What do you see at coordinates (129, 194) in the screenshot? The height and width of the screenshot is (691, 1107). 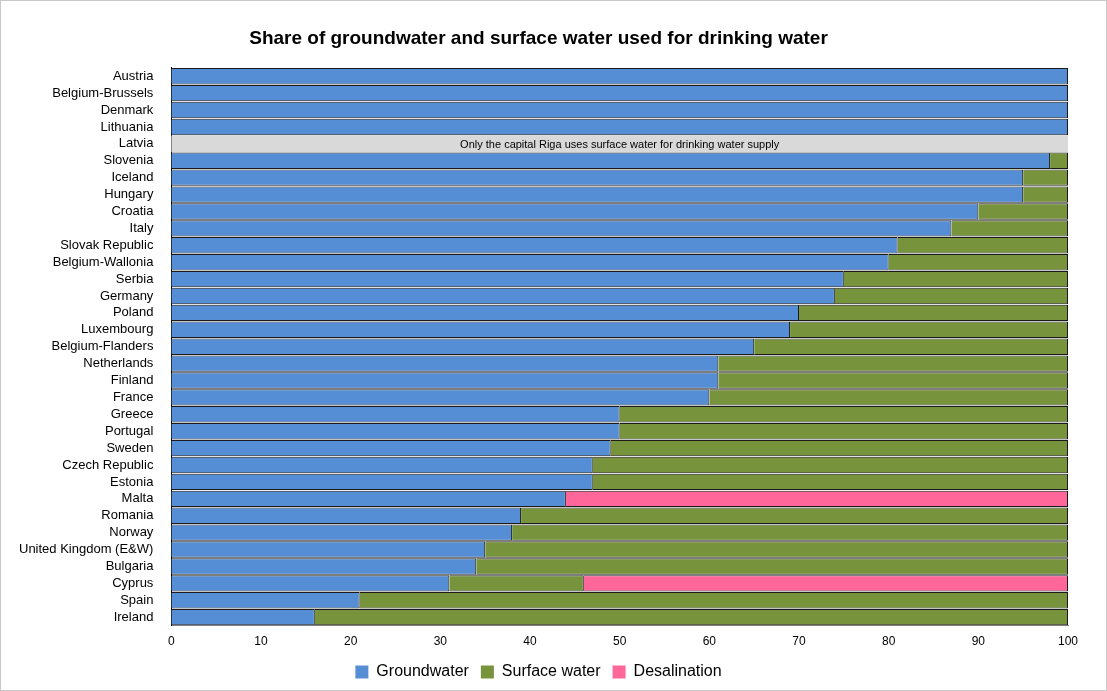 I see `y-tick-label: Hungary` at bounding box center [129, 194].